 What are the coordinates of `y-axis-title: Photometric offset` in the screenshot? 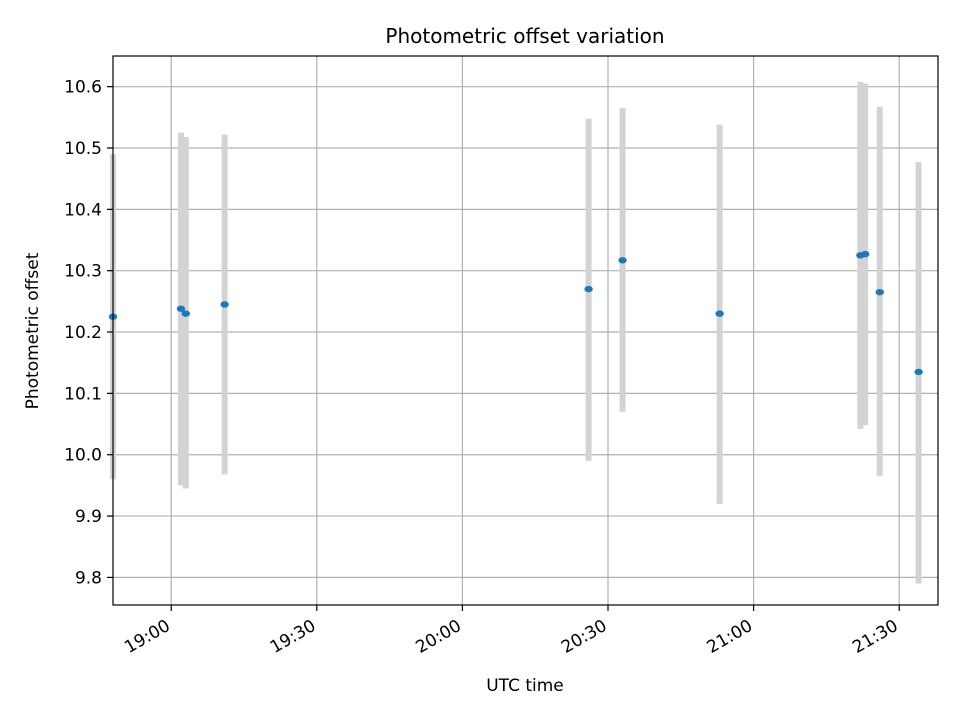 It's located at (33, 330).